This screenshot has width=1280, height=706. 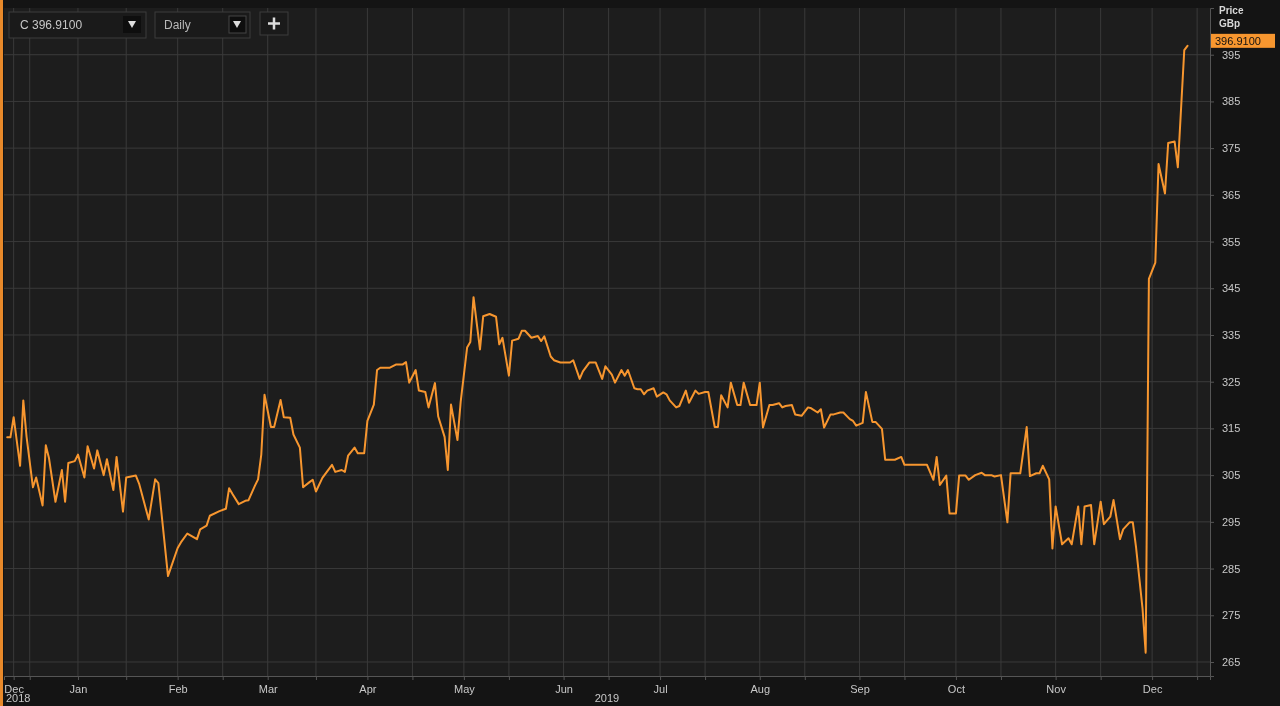 What do you see at coordinates (660, 688) in the screenshot?
I see `x-tick-label: Jul` at bounding box center [660, 688].